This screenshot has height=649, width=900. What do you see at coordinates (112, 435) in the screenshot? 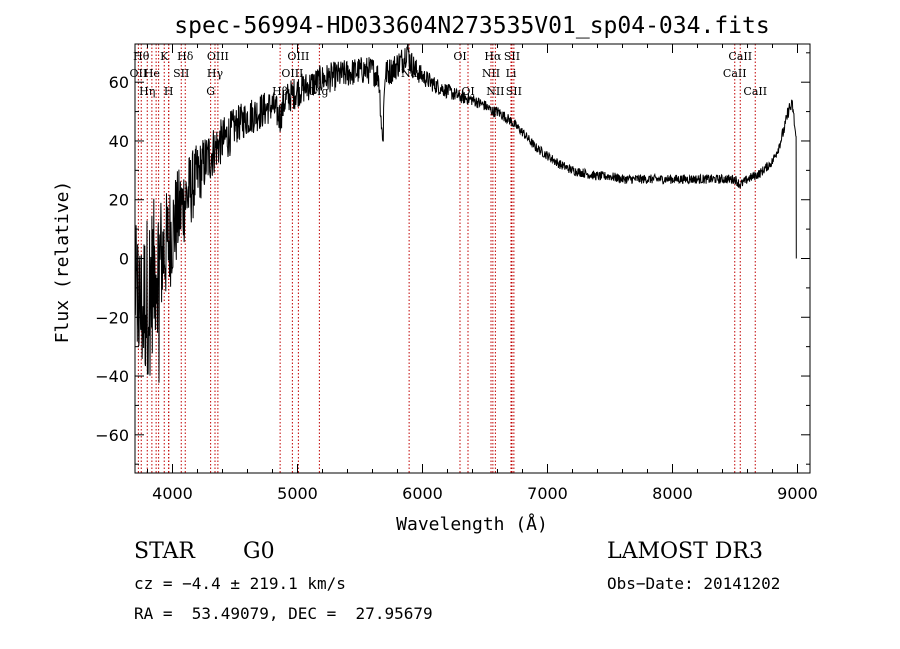
I see `y-tick-label: −60` at bounding box center [112, 435].